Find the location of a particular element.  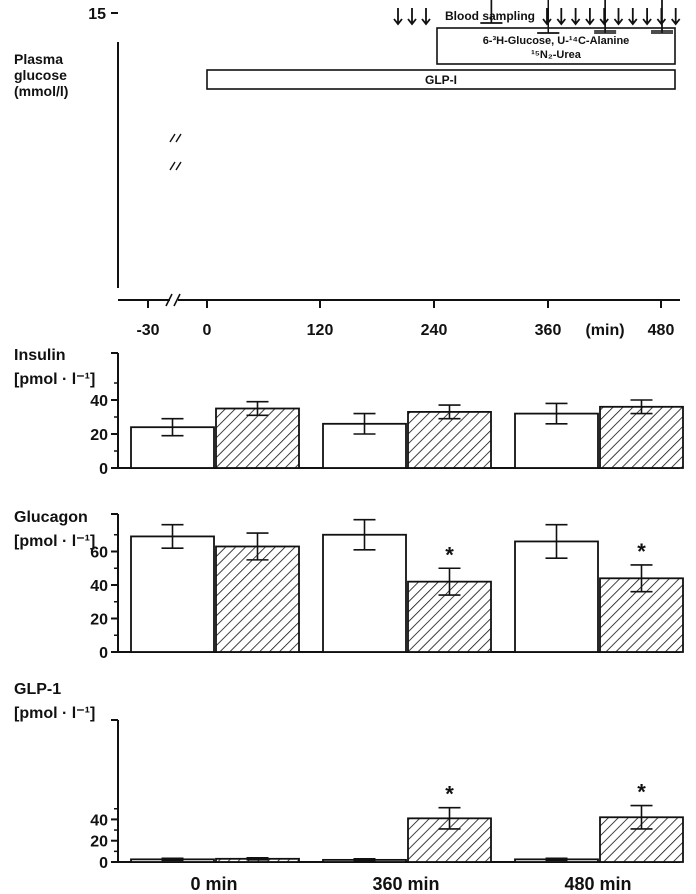

x-category-label: 480 min is located at coordinates (597, 884).